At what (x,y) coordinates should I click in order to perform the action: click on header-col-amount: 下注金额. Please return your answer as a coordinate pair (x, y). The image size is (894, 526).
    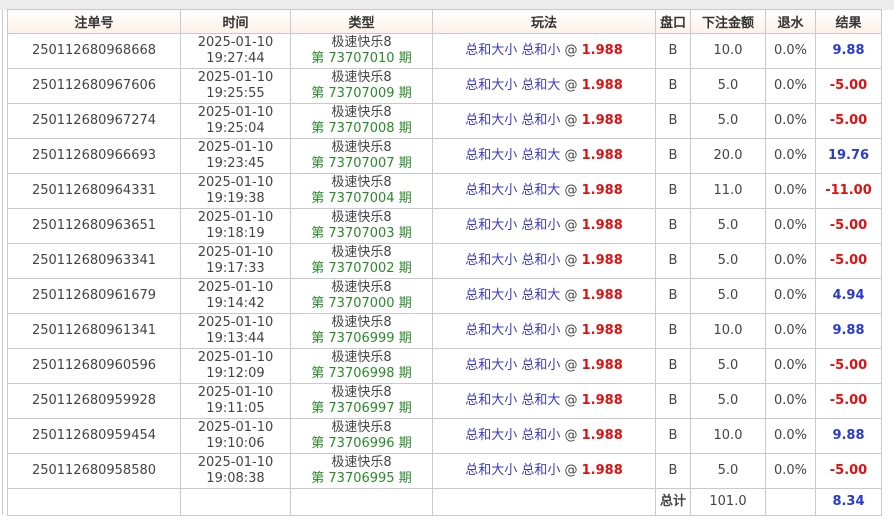
    Looking at the image, I should click on (728, 21).